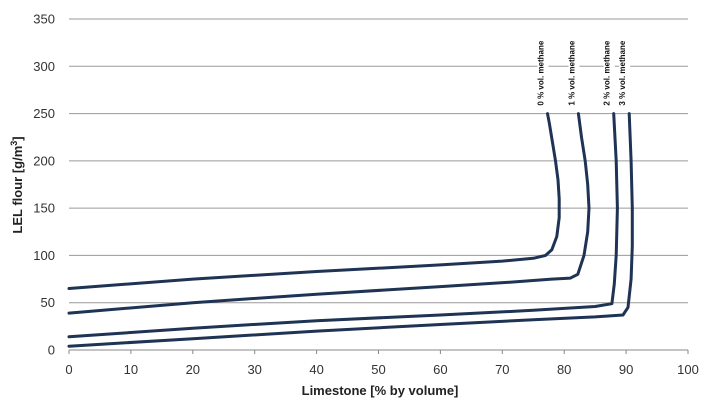 Image resolution: width=708 pixels, height=401 pixels. What do you see at coordinates (316, 369) in the screenshot?
I see `x-tick-label-40: 40` at bounding box center [316, 369].